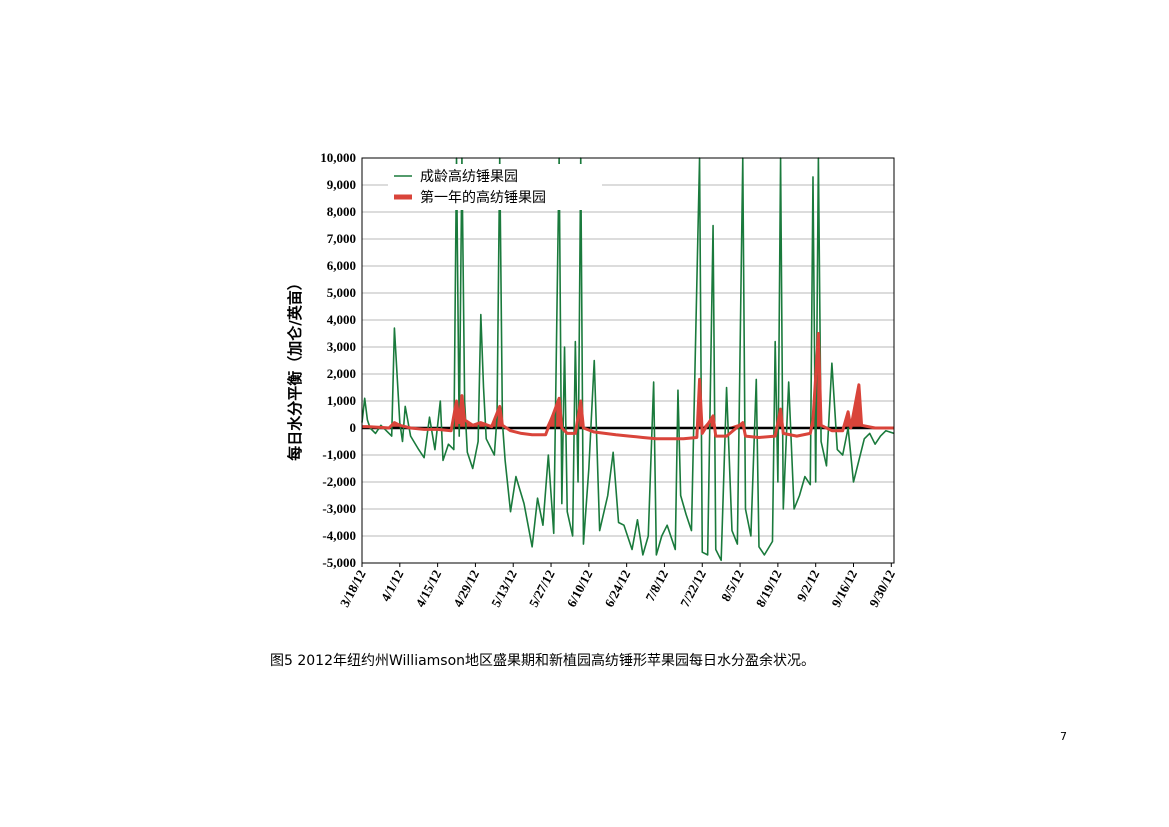  I want to click on y-tick-label: -4,000, so click(339, 535).